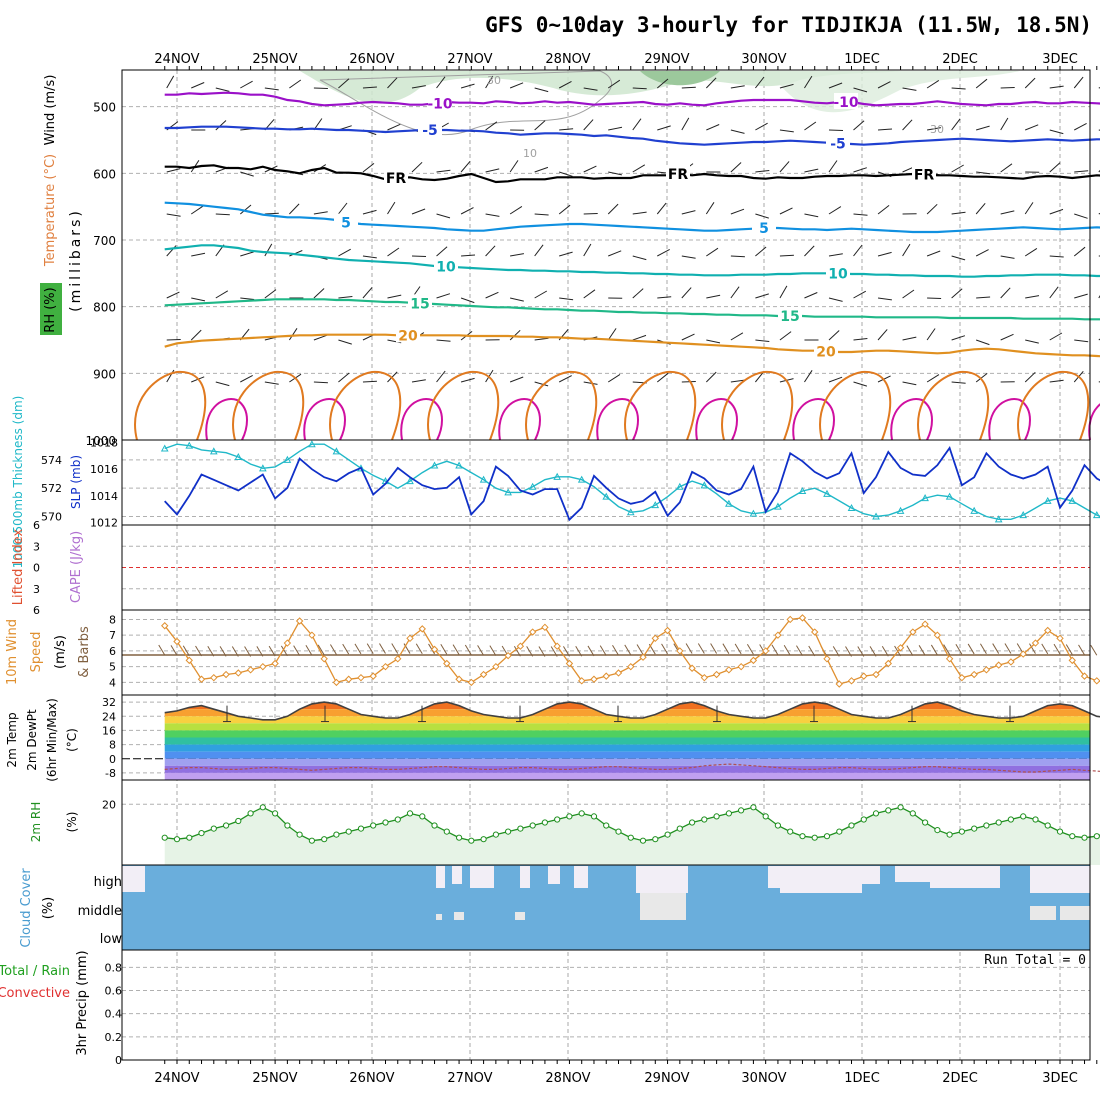 The image size is (1100, 1100). Describe the element at coordinates (632, 481) in the screenshot. I see `thickness-line` at that location.